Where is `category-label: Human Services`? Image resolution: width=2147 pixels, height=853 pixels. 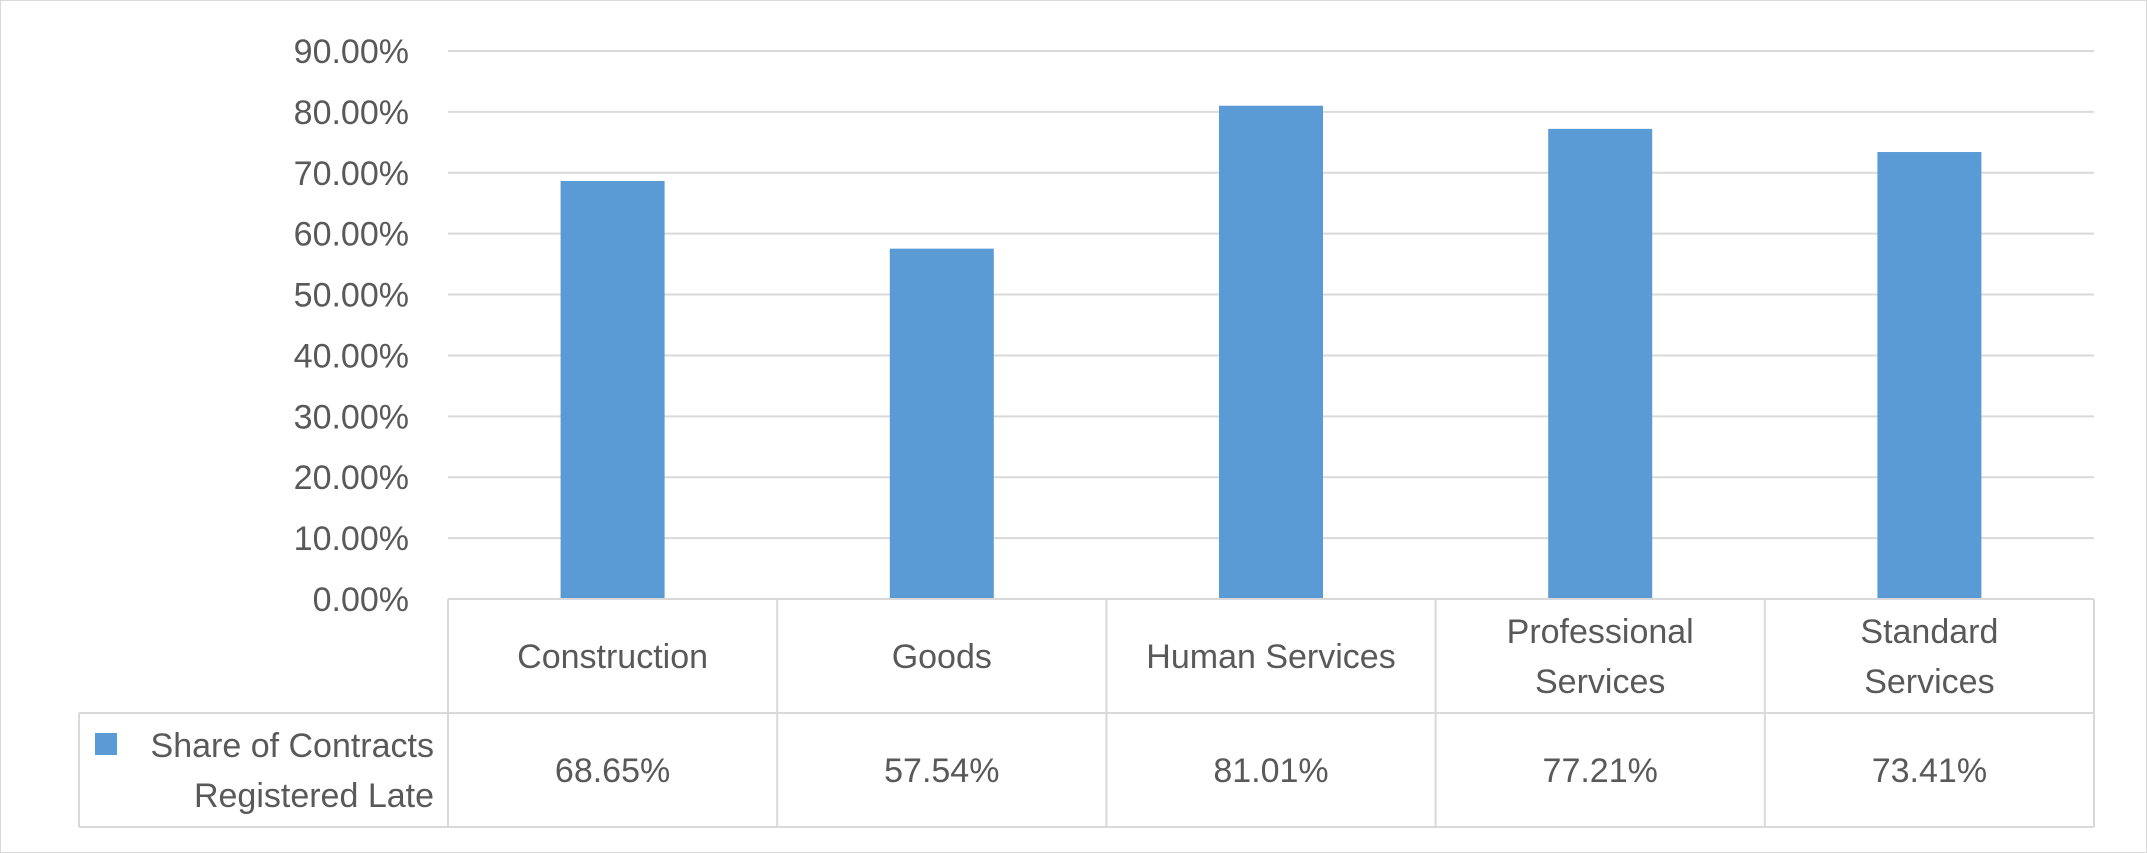 category-label: Human Services is located at coordinates (1270, 657).